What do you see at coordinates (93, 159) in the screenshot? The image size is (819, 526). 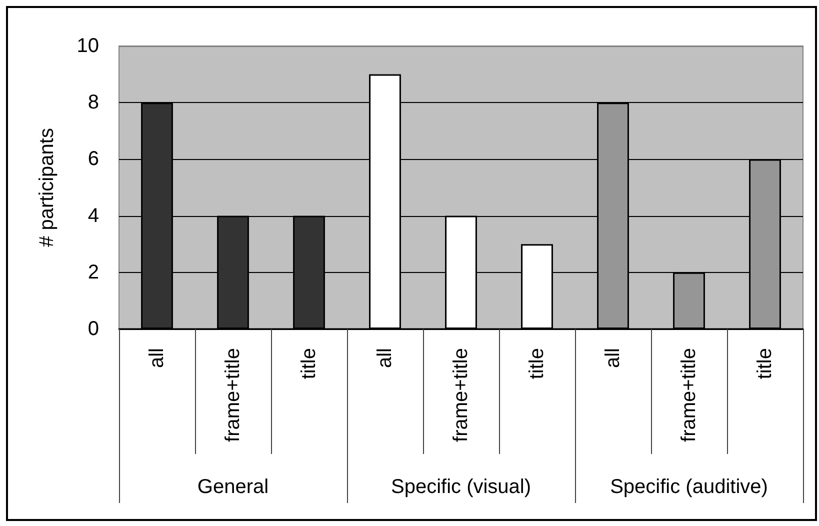 I see `y-tick-label: 6` at bounding box center [93, 159].